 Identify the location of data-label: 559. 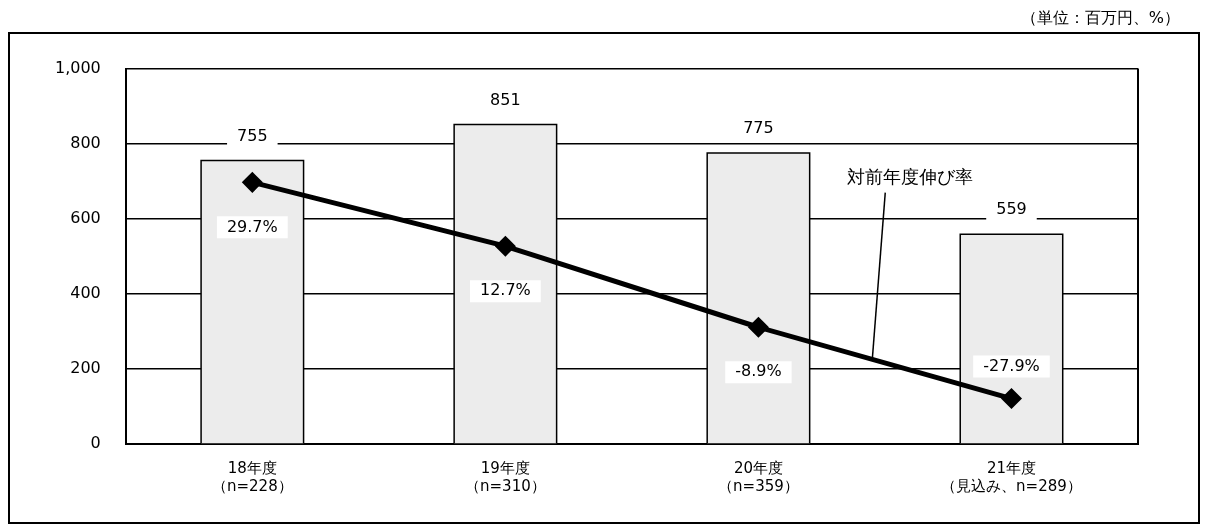
(1011, 209).